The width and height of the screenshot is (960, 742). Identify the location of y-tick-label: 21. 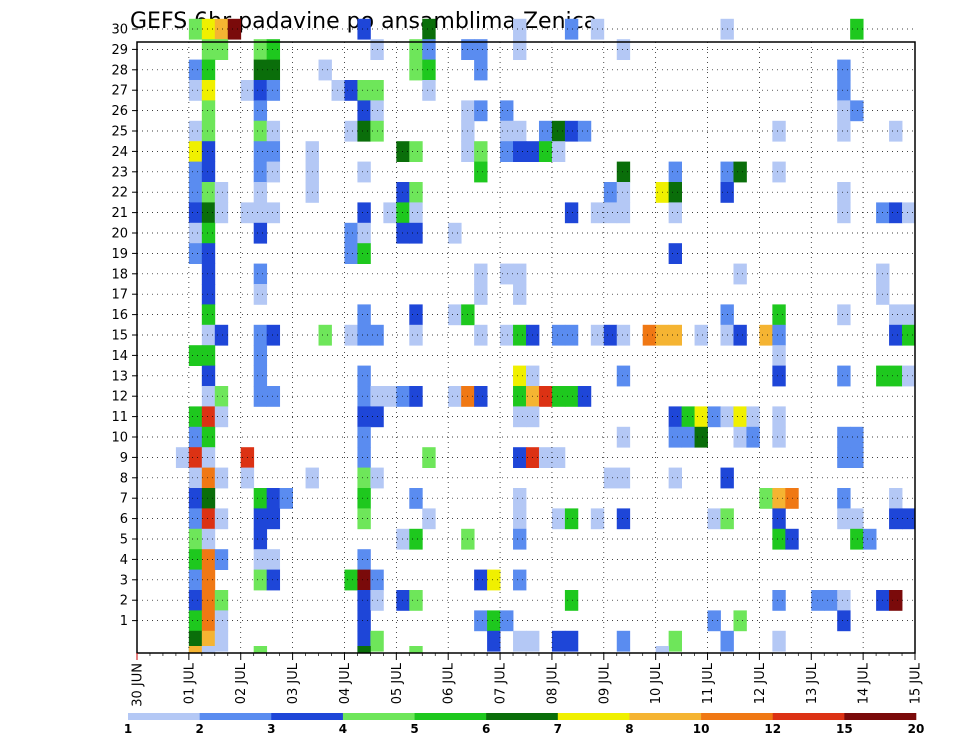
(119, 213).